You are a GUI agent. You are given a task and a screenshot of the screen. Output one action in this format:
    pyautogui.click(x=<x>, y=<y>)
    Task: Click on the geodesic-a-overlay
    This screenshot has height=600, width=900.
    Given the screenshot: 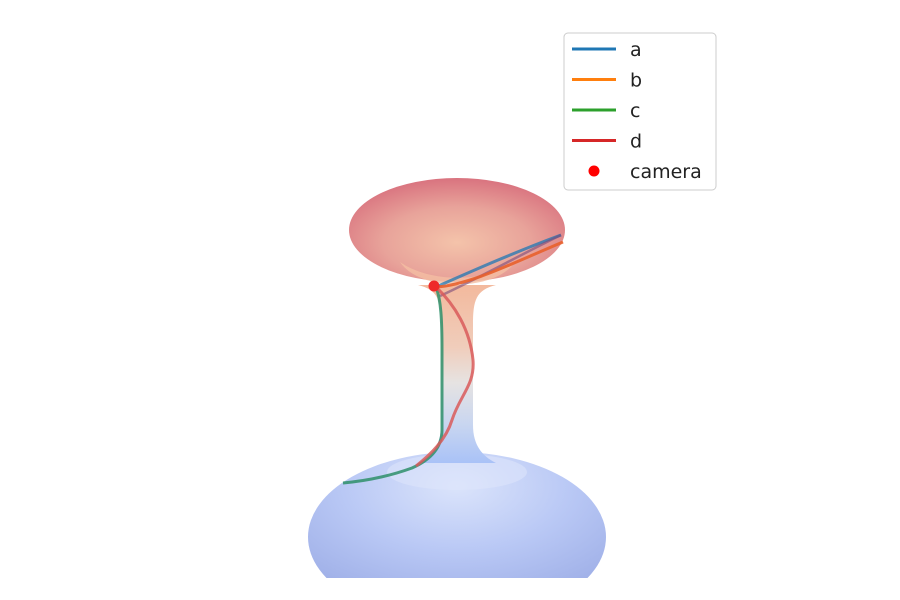 What is the action you would take?
    pyautogui.click(x=500, y=265)
    